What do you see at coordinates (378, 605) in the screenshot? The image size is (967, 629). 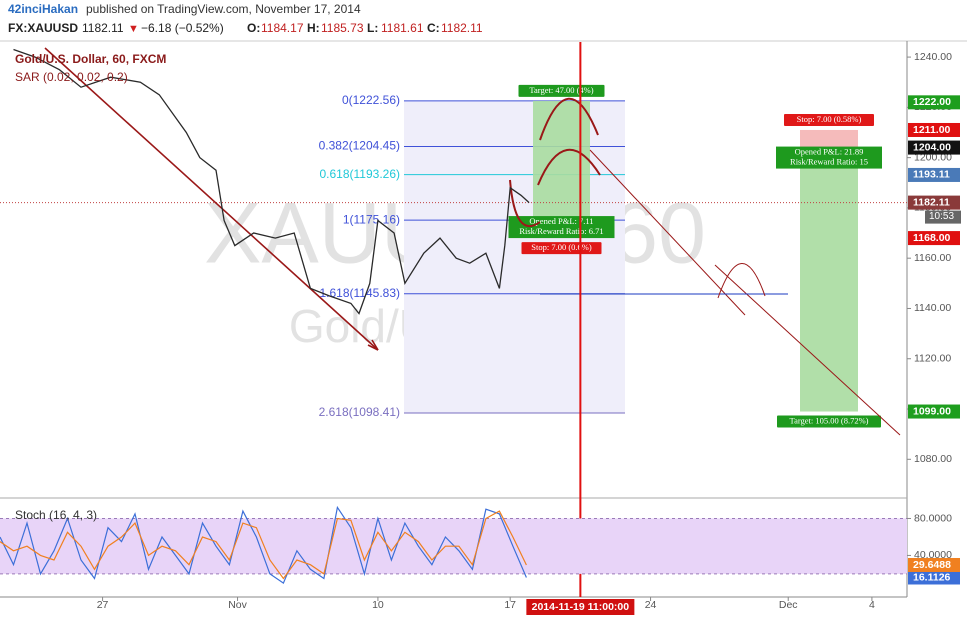 I see `x-tick-label: 10` at bounding box center [378, 605].